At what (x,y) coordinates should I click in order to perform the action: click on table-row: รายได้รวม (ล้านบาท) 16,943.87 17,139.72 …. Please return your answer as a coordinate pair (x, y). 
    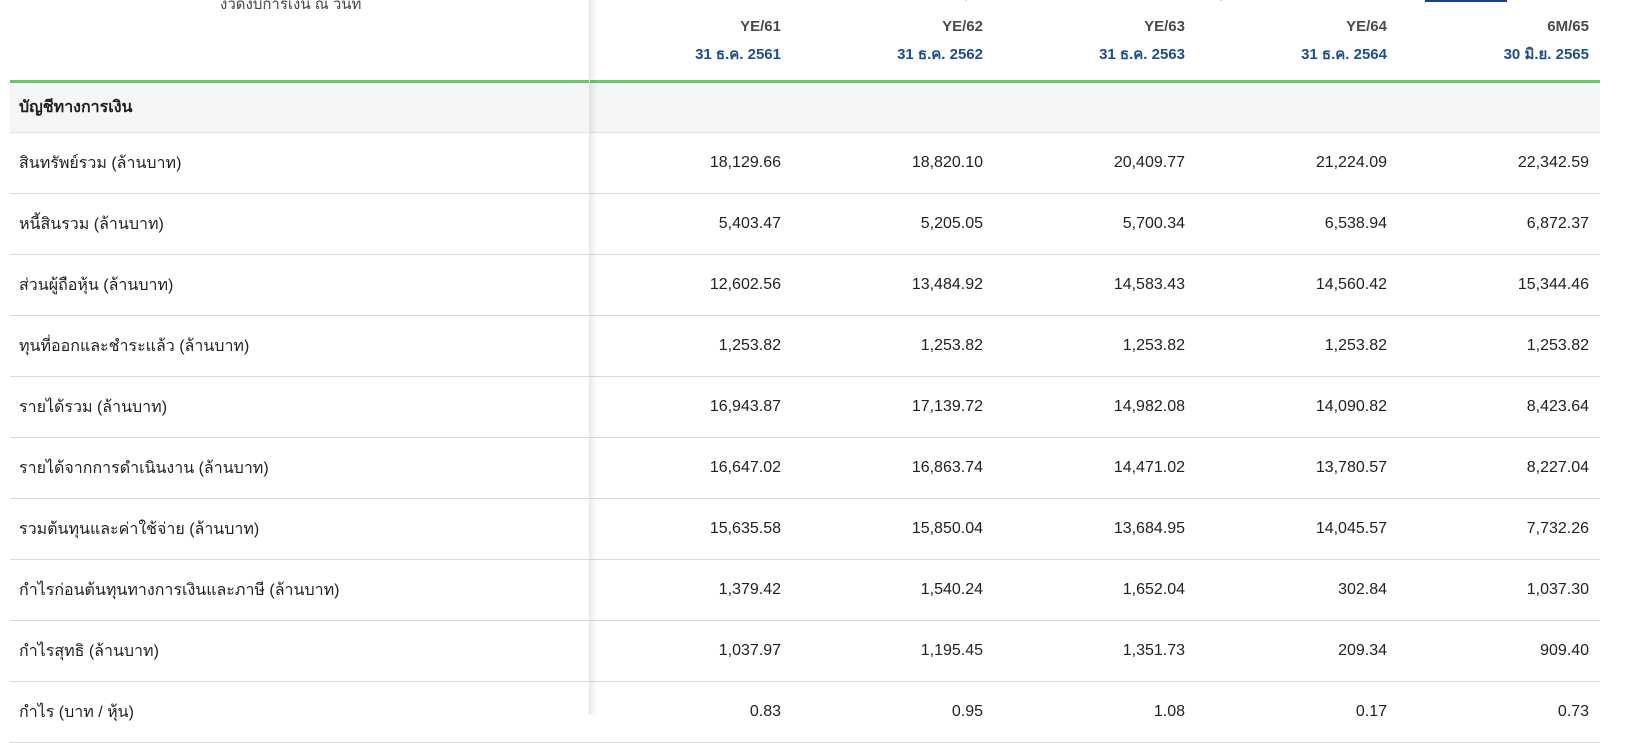
    Looking at the image, I should click on (805, 407).